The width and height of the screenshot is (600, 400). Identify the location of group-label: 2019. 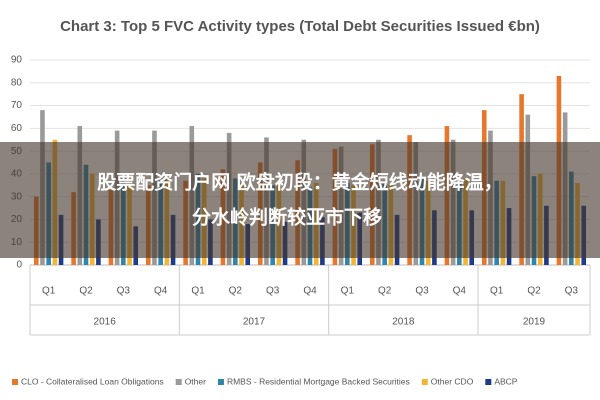
(534, 322).